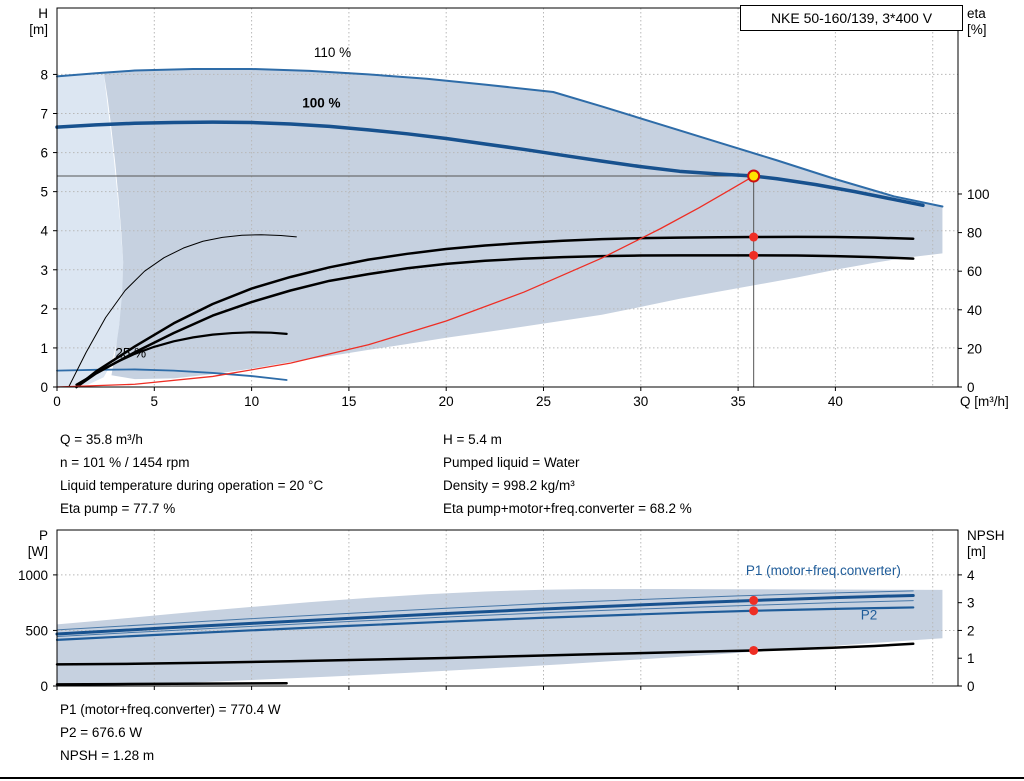  I want to click on y-tick-label: 1000, so click(33, 575).